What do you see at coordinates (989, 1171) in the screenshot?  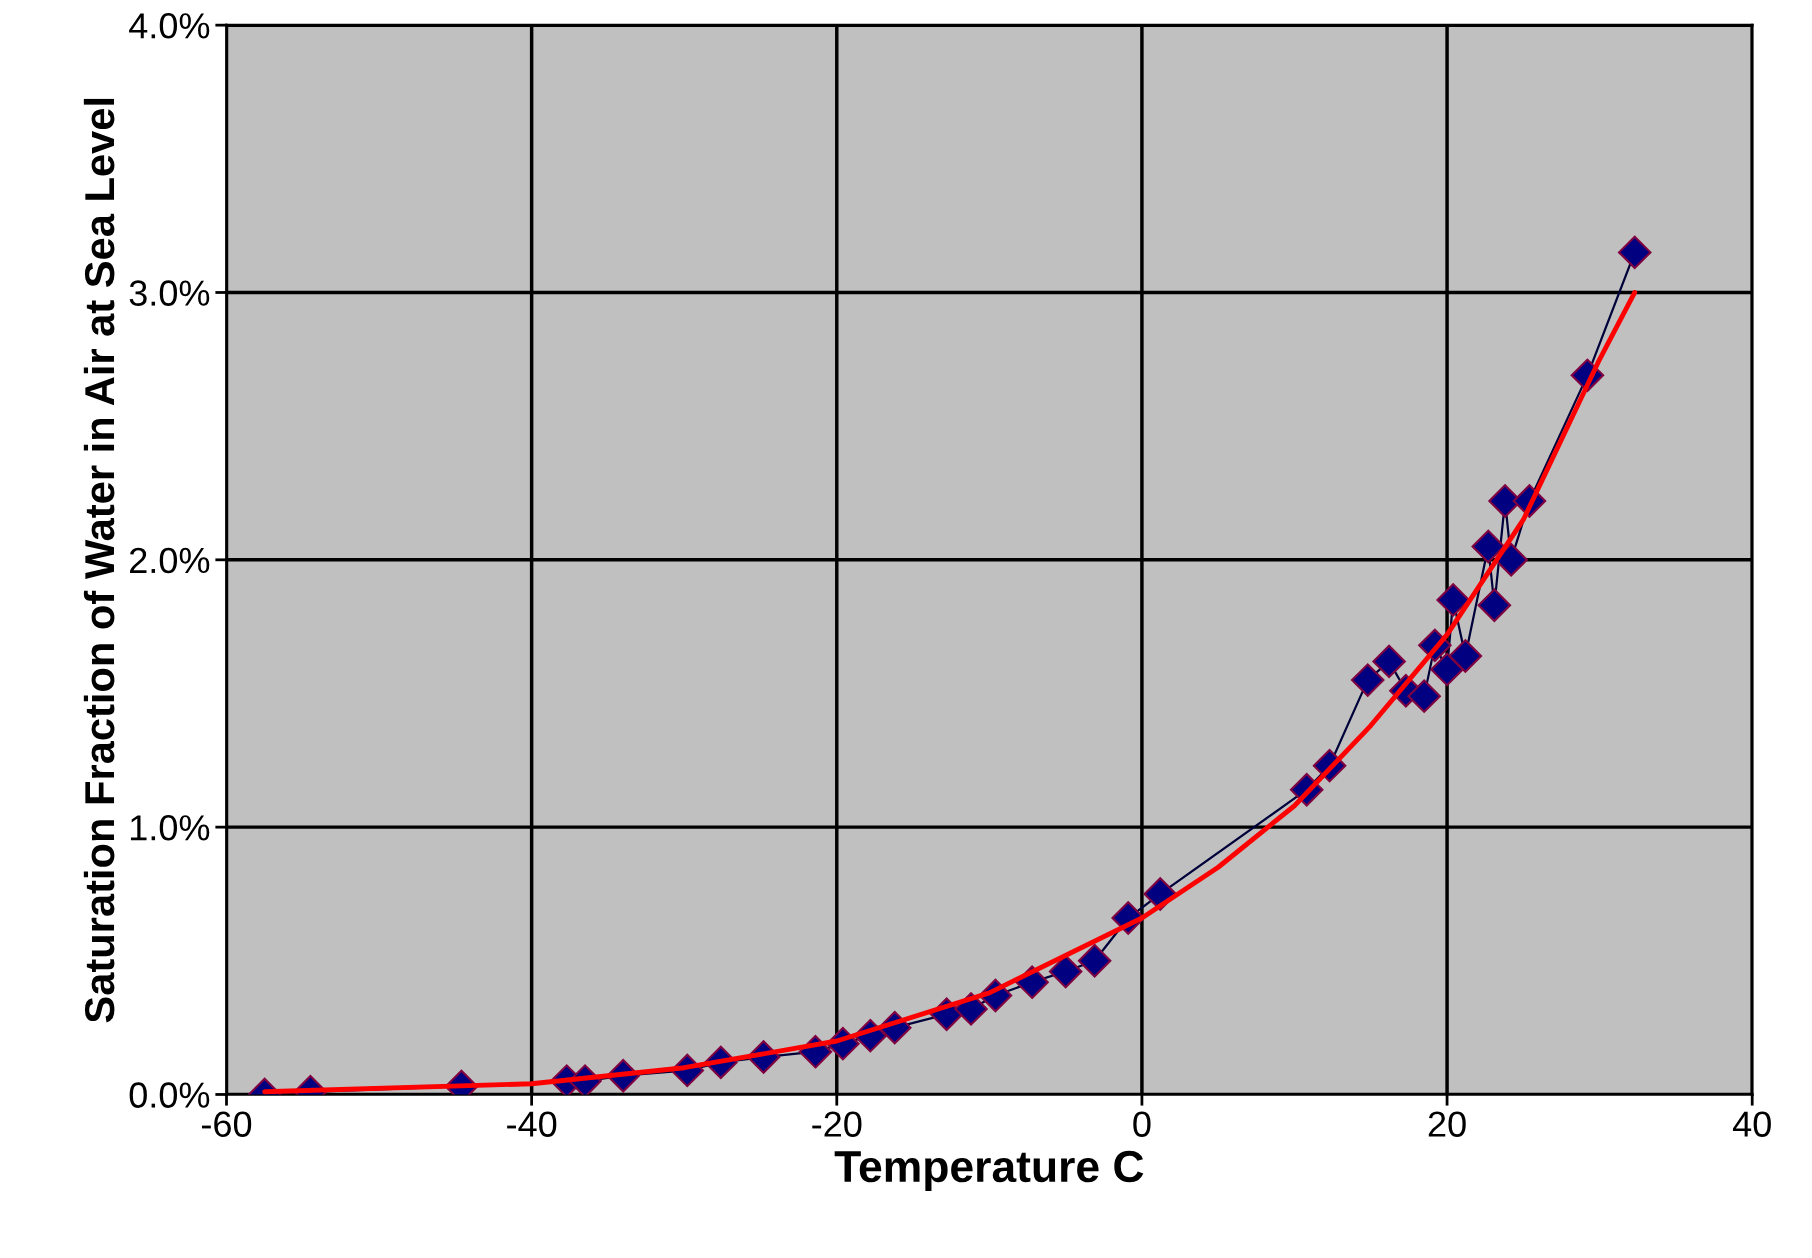 I see `x-axis-title: Temperature C` at bounding box center [989, 1171].